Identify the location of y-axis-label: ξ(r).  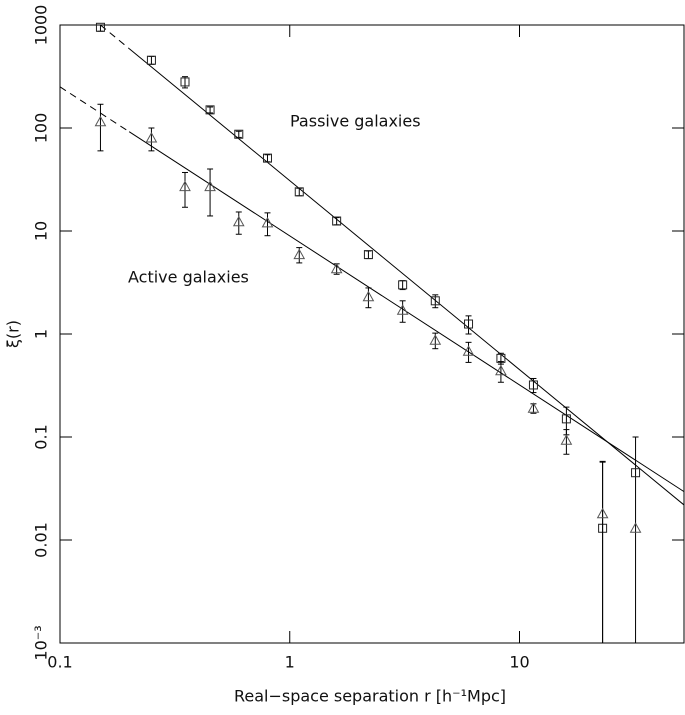
(13, 334).